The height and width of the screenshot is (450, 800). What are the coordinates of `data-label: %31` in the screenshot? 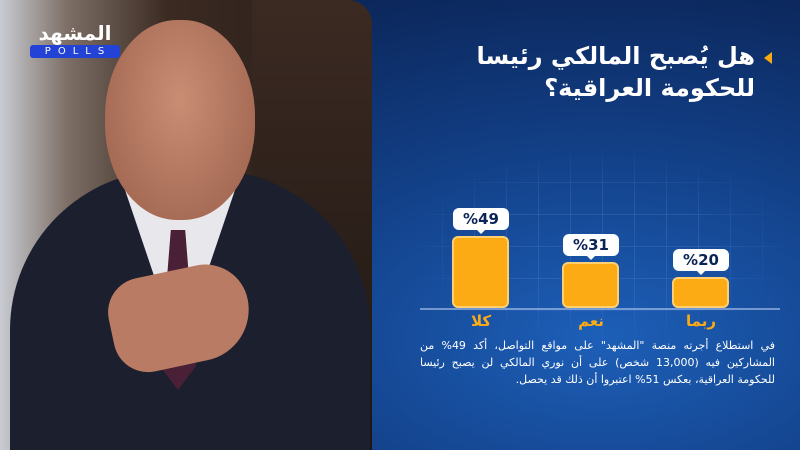 It's located at (591, 247).